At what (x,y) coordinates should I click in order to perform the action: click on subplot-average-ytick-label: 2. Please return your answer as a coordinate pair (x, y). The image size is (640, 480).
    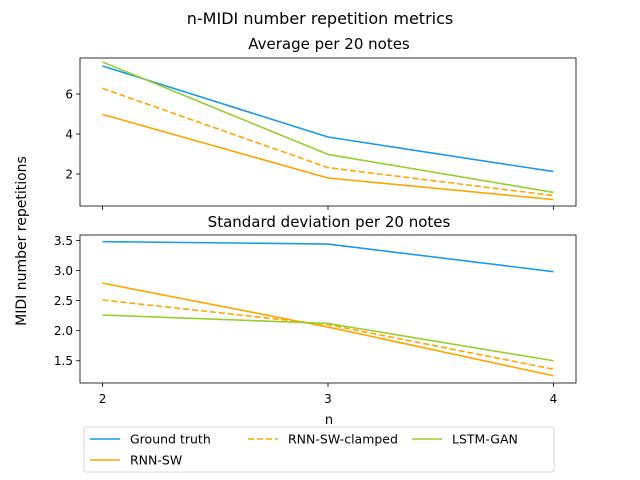
    Looking at the image, I should click on (69, 175).